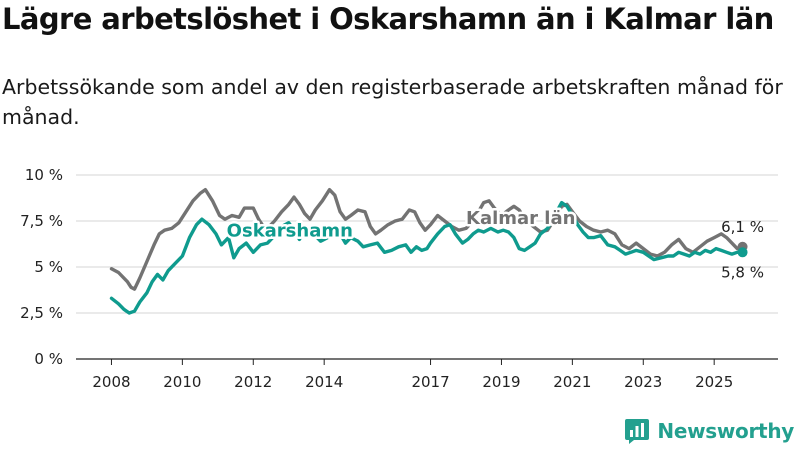 The height and width of the screenshot is (450, 800). Describe the element at coordinates (494, 243) in the screenshot. I see `series-labels: Kalmar län Oskarshamn 6,1 % 5,8 %` at that location.